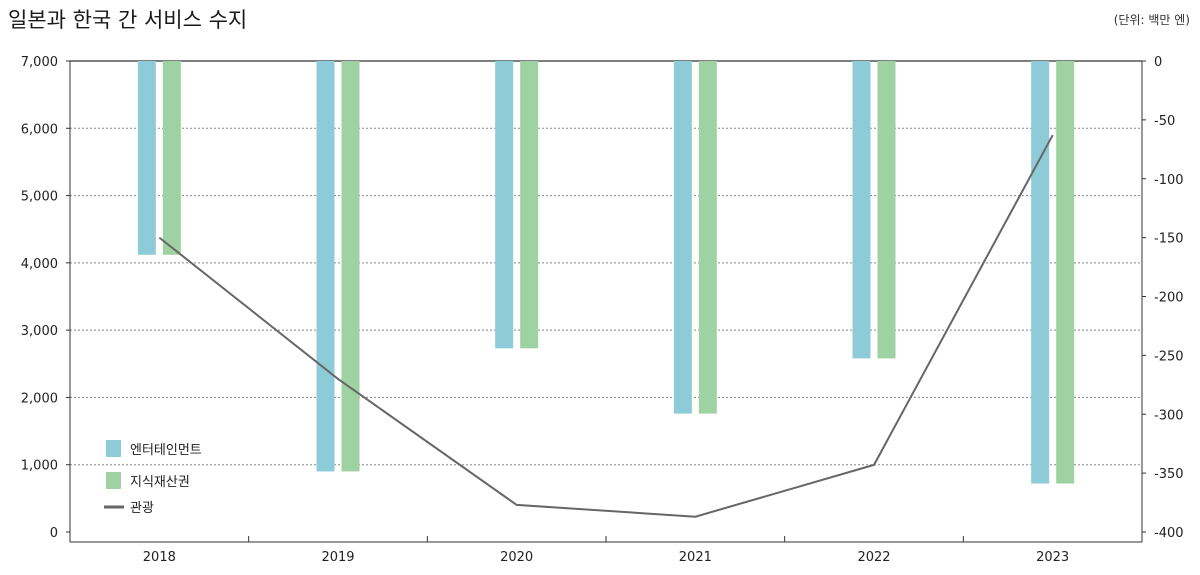 The height and width of the screenshot is (575, 1200). Describe the element at coordinates (1040, 272) in the screenshot. I see `bar-엔터테인먼트-2023` at that location.